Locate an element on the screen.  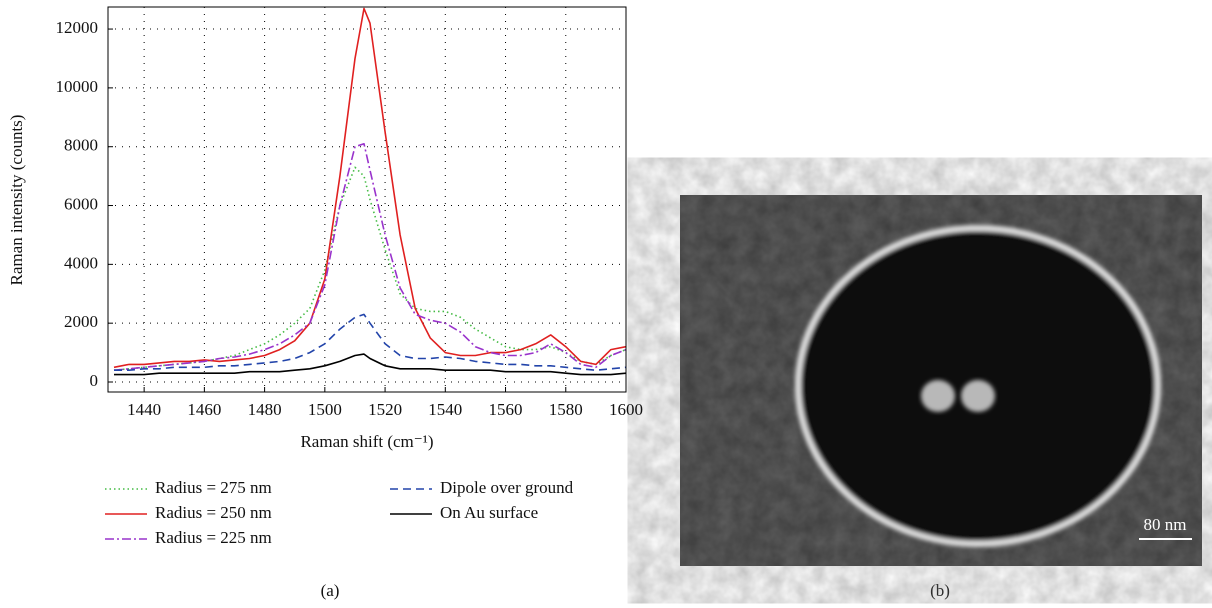
x-tick-label: 1560 is located at coordinates (506, 409).